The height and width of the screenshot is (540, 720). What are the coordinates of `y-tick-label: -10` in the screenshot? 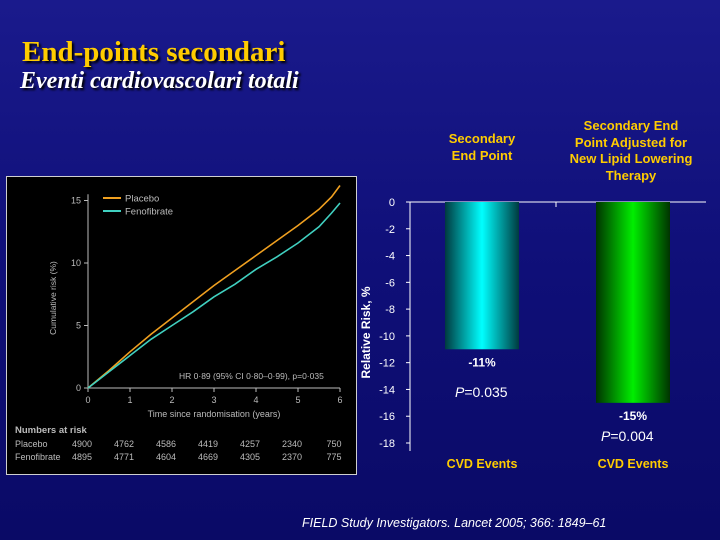 It's located at (387, 337).